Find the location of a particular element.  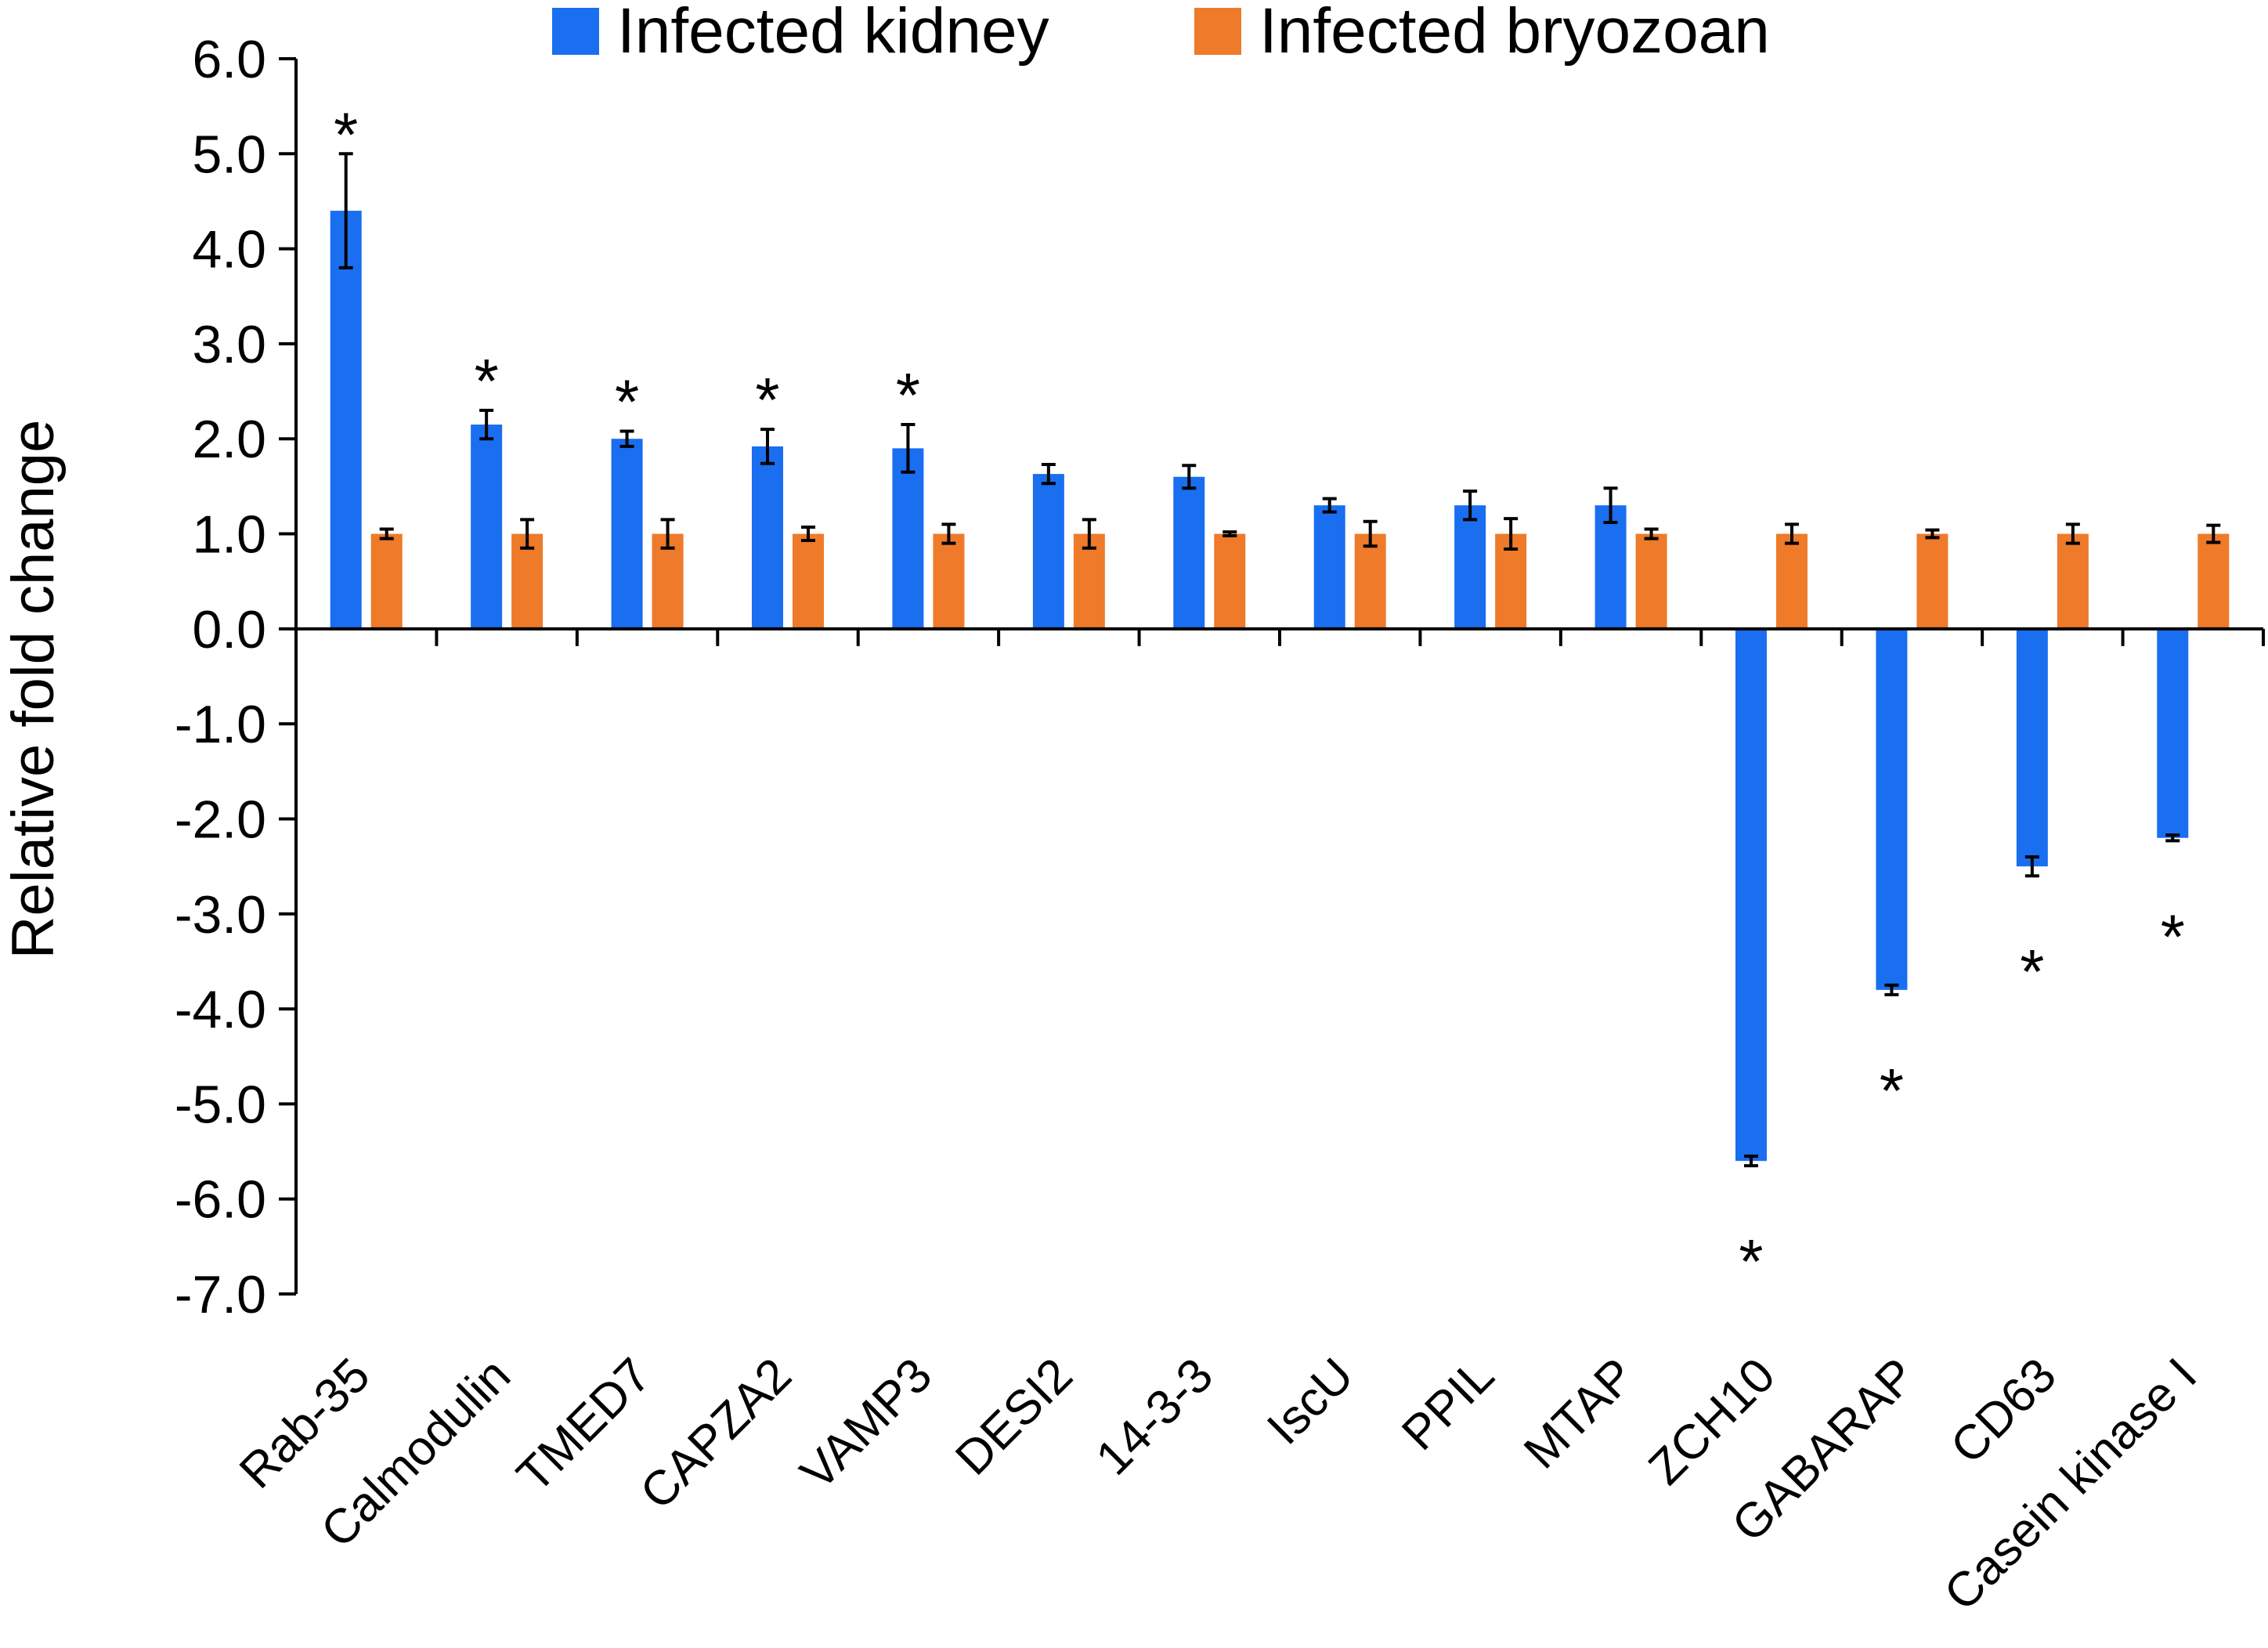

error-bar-infected-kidney-vamp3 is located at coordinates (908, 449).